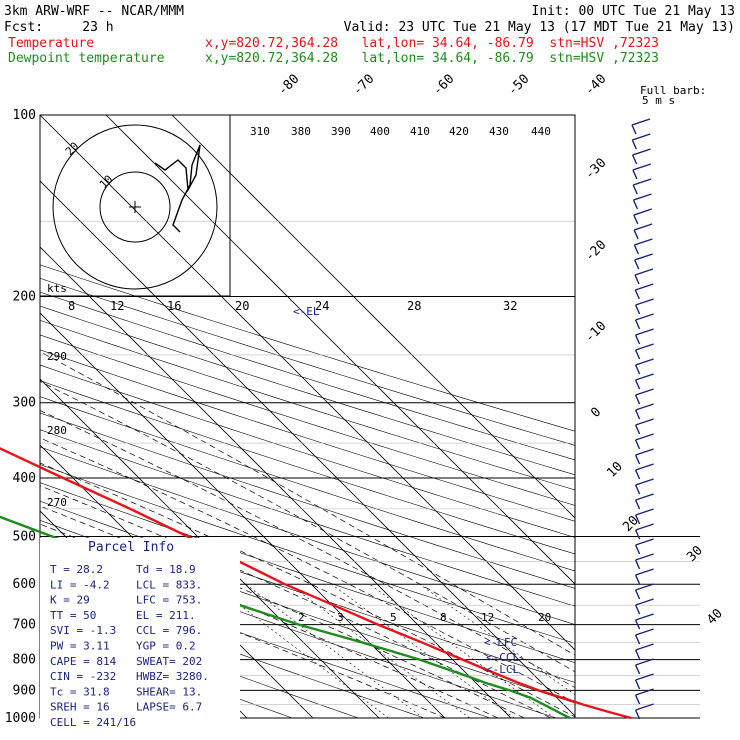  What do you see at coordinates (73, 615) in the screenshot?
I see `parcel-row-left-3: TT = 50` at bounding box center [73, 615].